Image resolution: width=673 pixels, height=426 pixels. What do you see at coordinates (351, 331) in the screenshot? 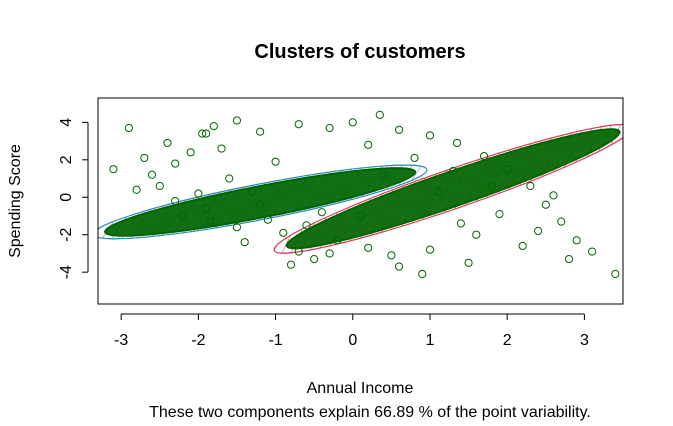
I see `x-axis: -3 -2 -1 0 1 2 3` at bounding box center [351, 331].